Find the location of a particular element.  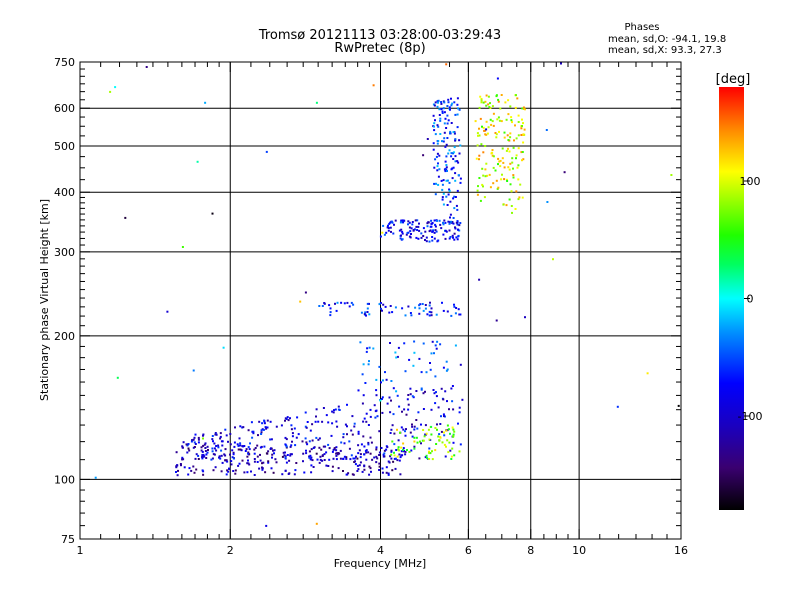

colorbar-label: [deg] is located at coordinates (733, 79).